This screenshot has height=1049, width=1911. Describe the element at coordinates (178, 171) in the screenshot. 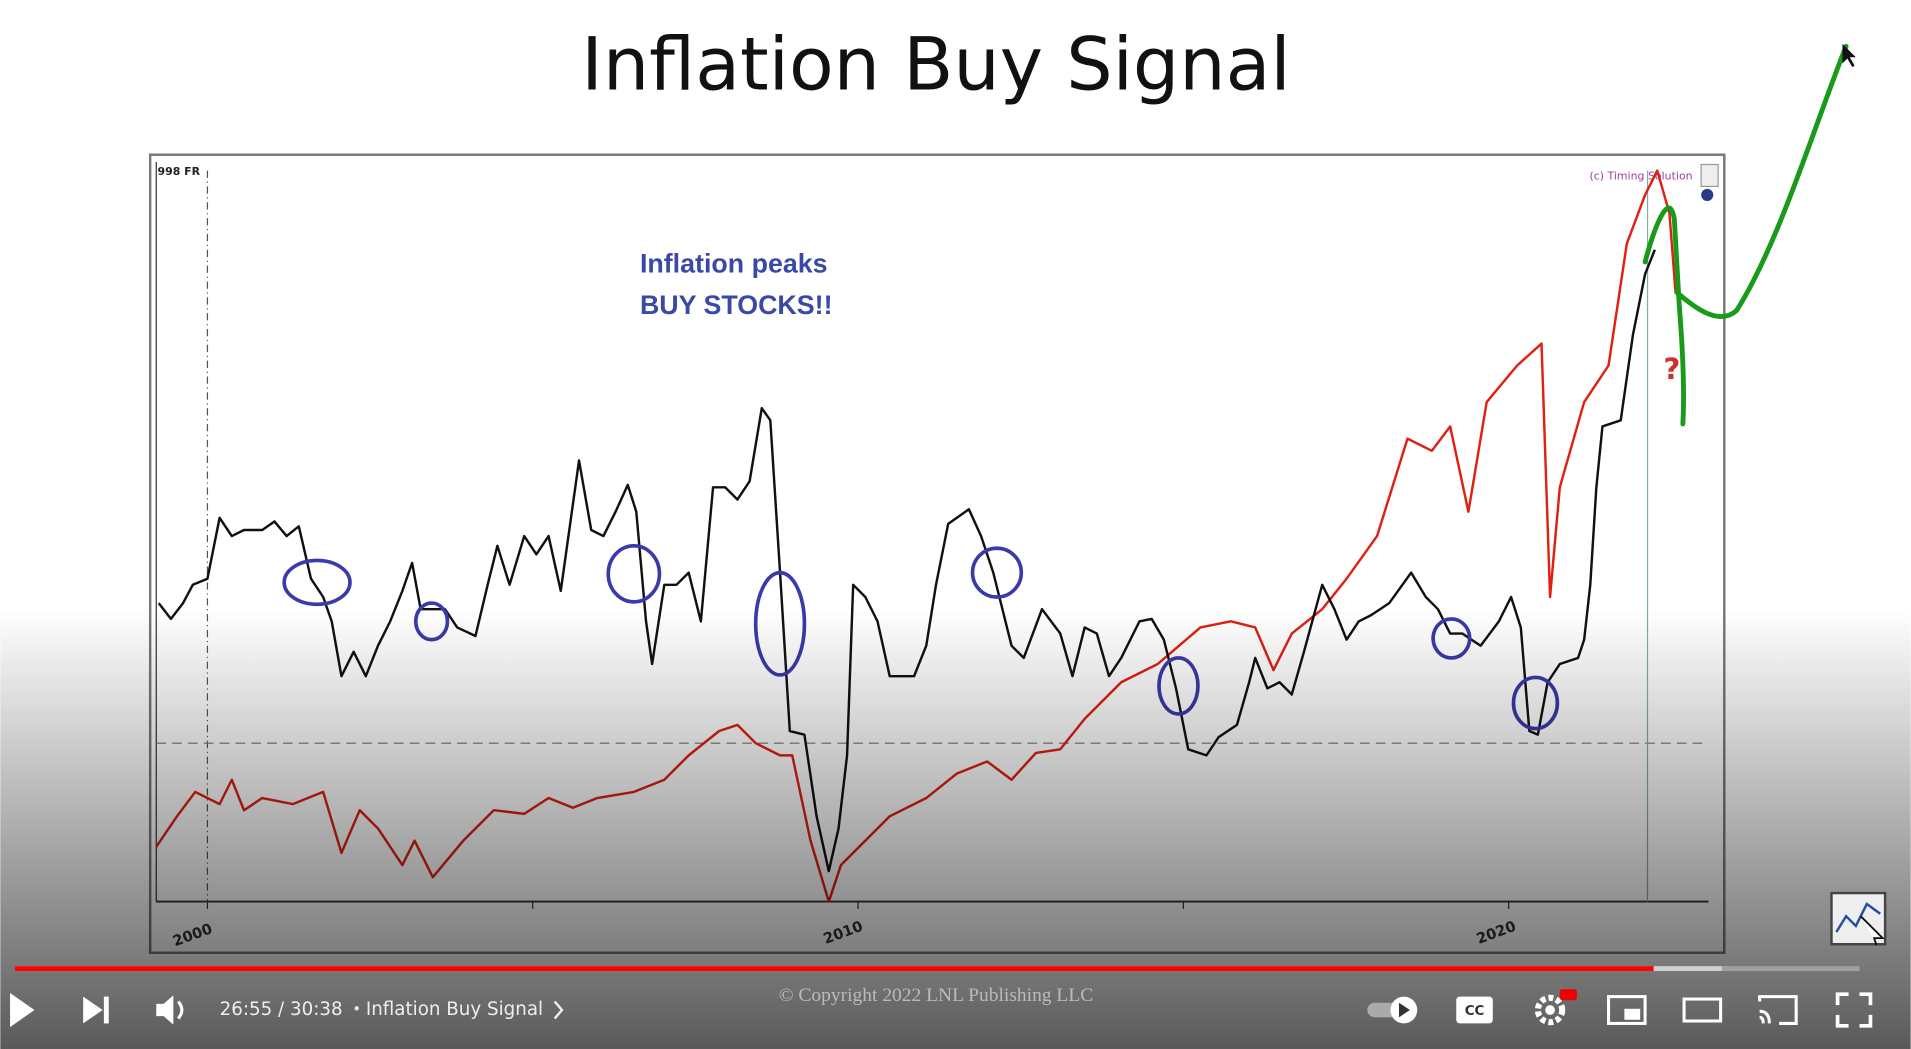

I see `corner-label: 998 FR` at that location.